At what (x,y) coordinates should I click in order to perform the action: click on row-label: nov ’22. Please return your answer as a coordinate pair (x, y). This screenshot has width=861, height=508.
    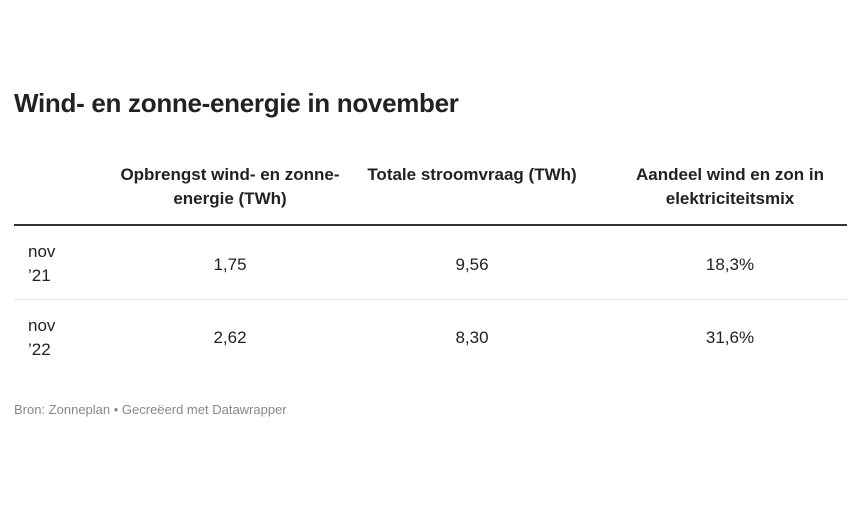
    Looking at the image, I should click on (42, 337).